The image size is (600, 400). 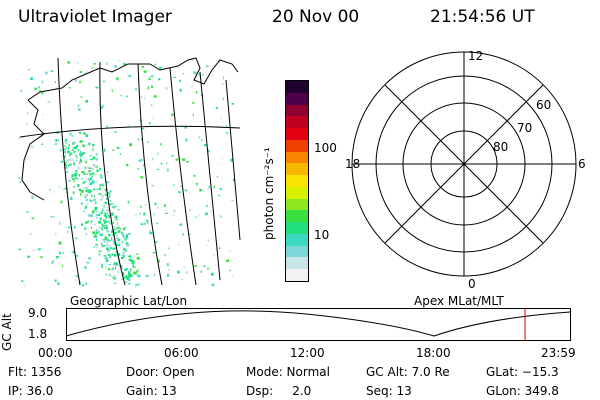 I want to click on mlt-label-12: 12, so click(x=475, y=56).